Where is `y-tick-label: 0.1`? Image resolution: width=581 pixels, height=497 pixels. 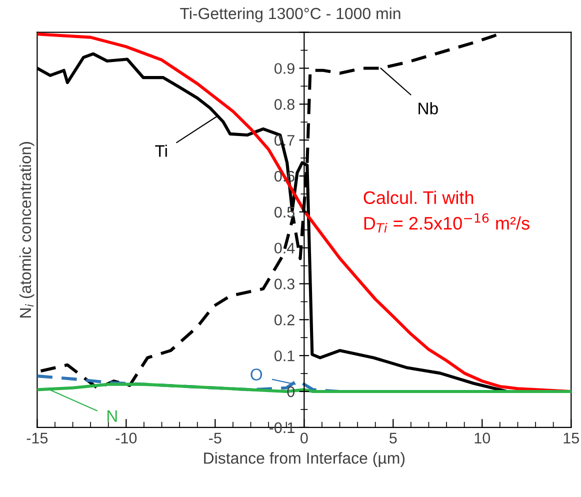 y-tick-label: 0.1 is located at coordinates (284, 356).